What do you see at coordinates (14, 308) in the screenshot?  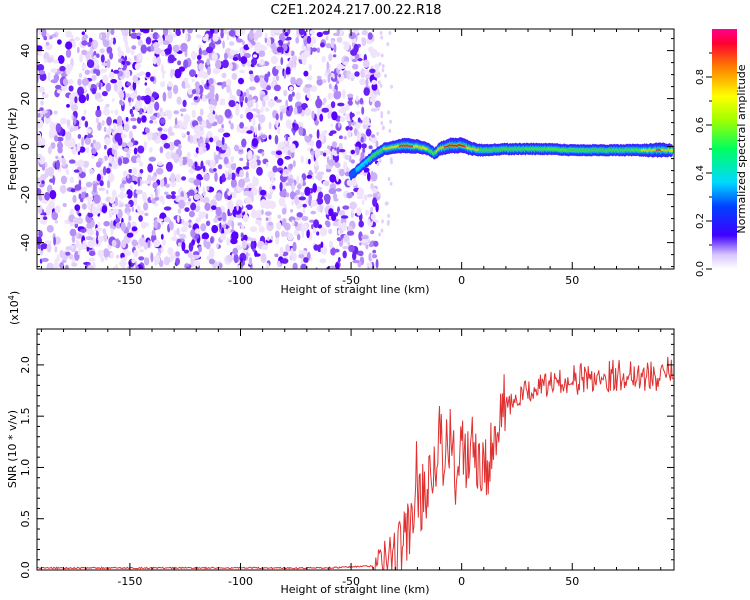 I see `snr-y-multiplier: (x104)` at bounding box center [14, 308].